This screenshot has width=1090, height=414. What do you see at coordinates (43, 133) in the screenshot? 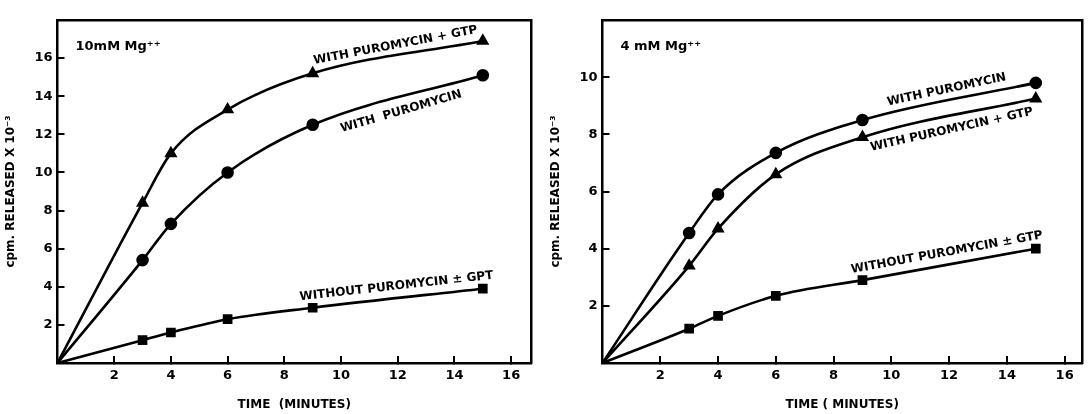
I see `y-tick-label: 12` at bounding box center [43, 133].